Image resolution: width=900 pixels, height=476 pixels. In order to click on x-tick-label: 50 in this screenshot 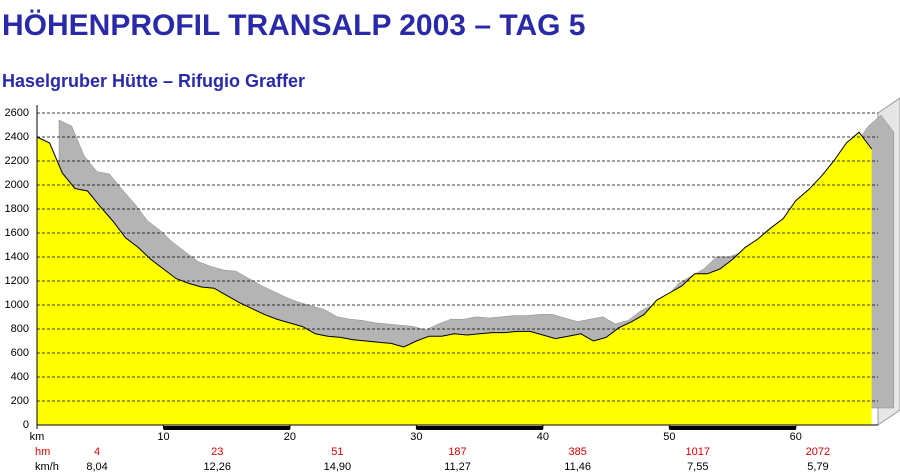, I will do `click(669, 437)`.